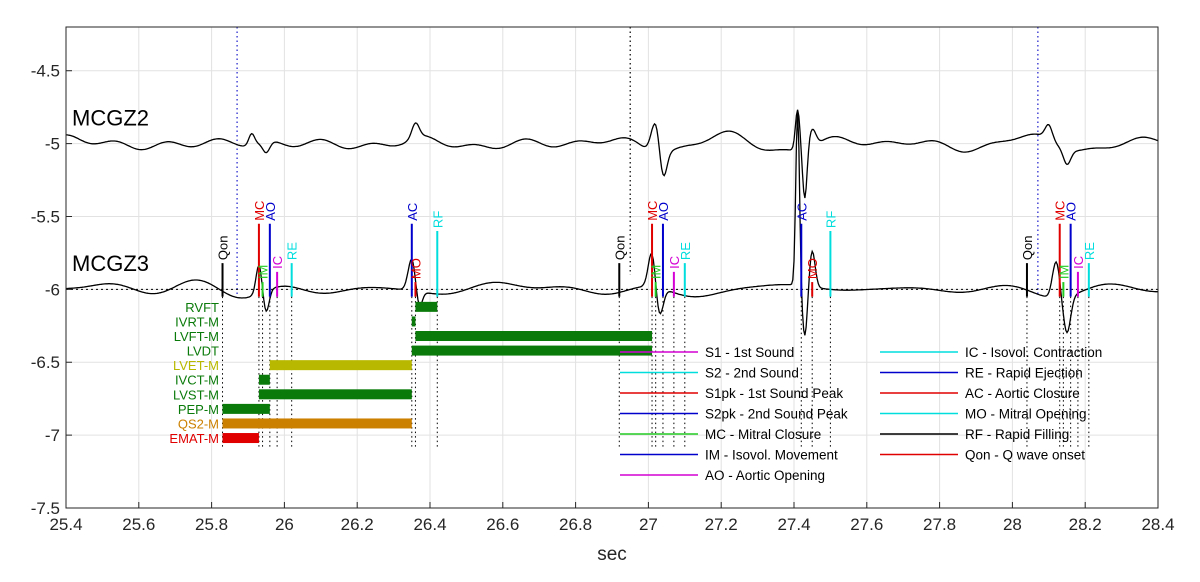 The width and height of the screenshot is (1200, 582). What do you see at coordinates (52, 435) in the screenshot?
I see `y-tick-label: -7` at bounding box center [52, 435].